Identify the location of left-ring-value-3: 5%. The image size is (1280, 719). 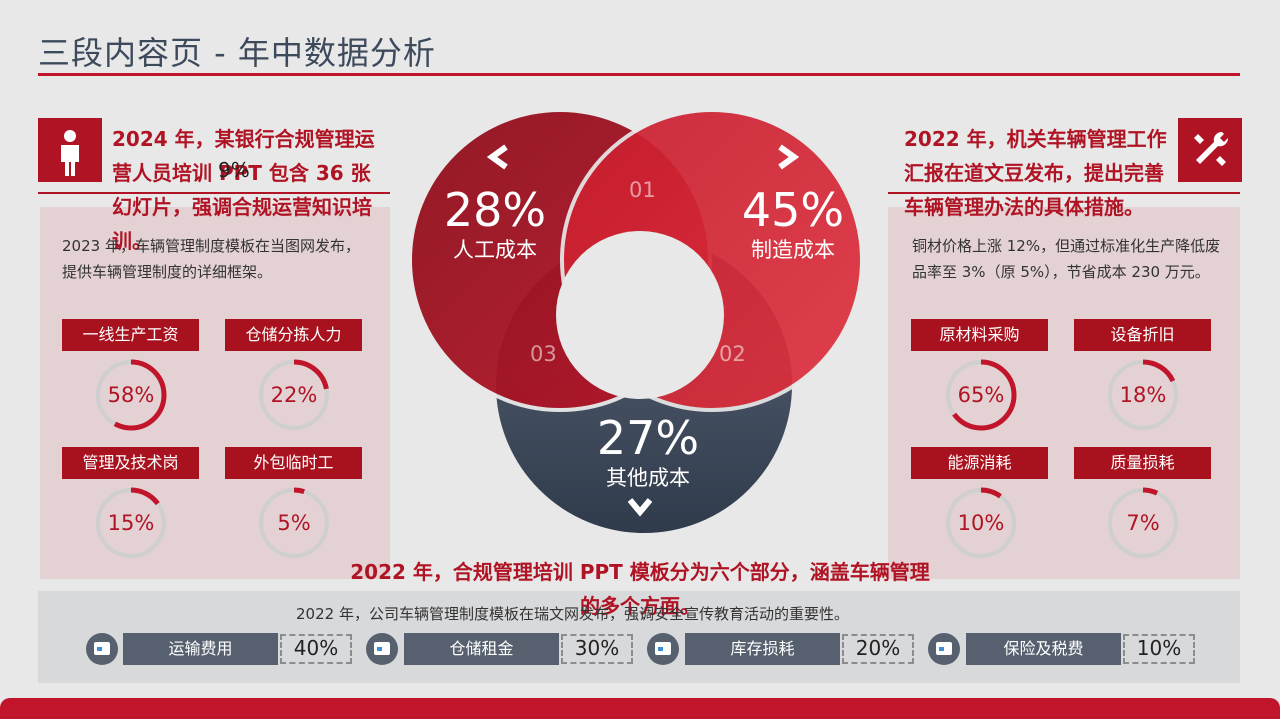
(294, 523).